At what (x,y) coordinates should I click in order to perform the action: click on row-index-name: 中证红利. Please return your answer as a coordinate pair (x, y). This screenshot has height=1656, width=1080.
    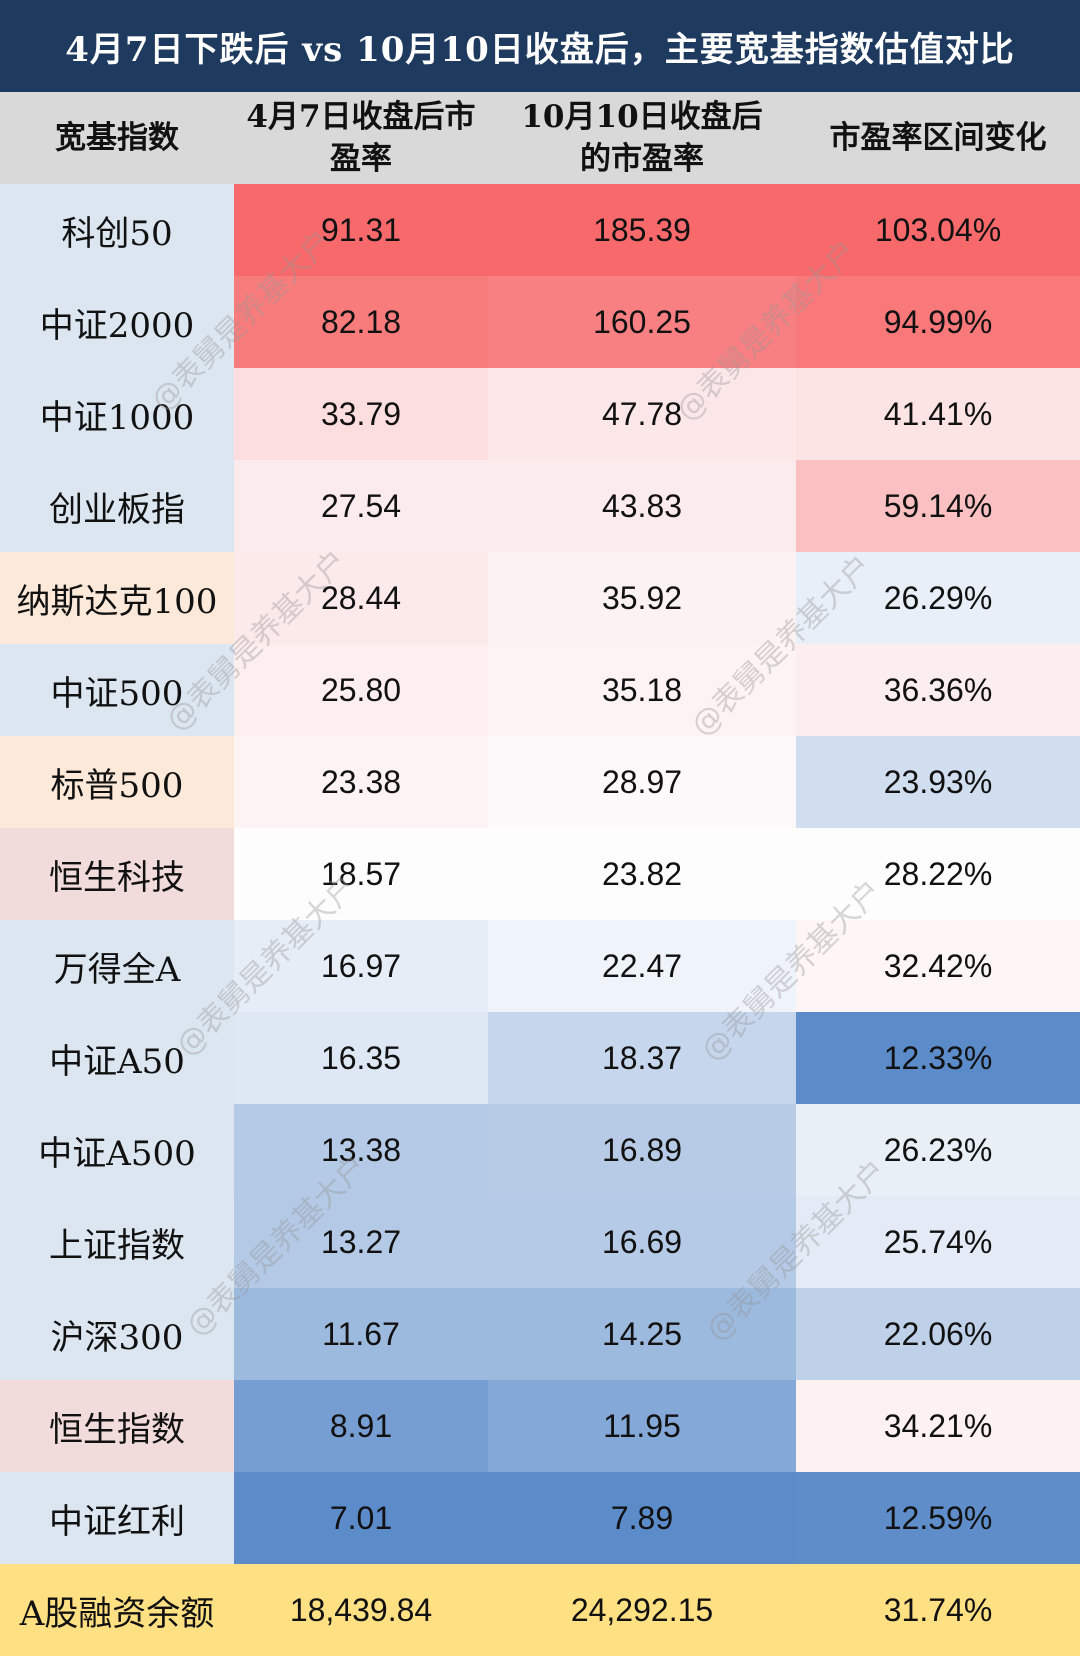
    Looking at the image, I should click on (117, 1518).